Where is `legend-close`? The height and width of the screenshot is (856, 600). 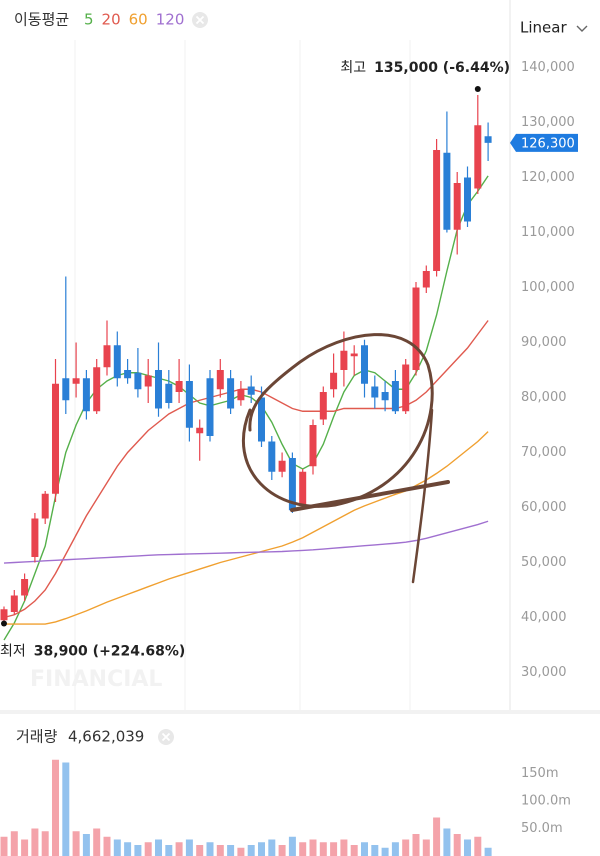
legend-close is located at coordinates (200, 20).